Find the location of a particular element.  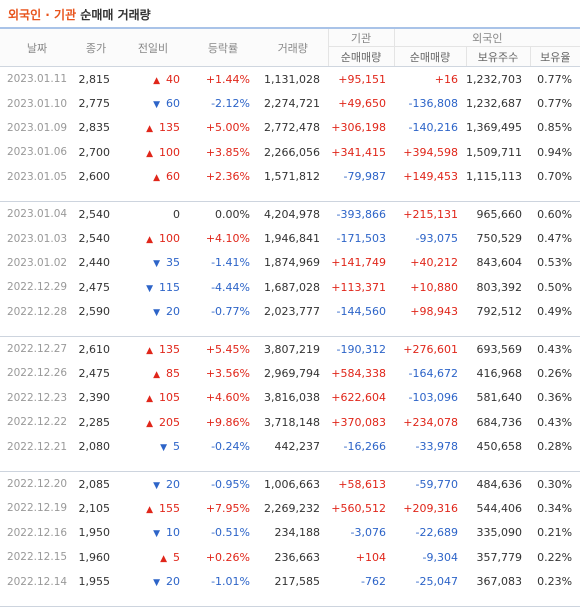

cell-close: 2,390 is located at coordinates (94, 398).